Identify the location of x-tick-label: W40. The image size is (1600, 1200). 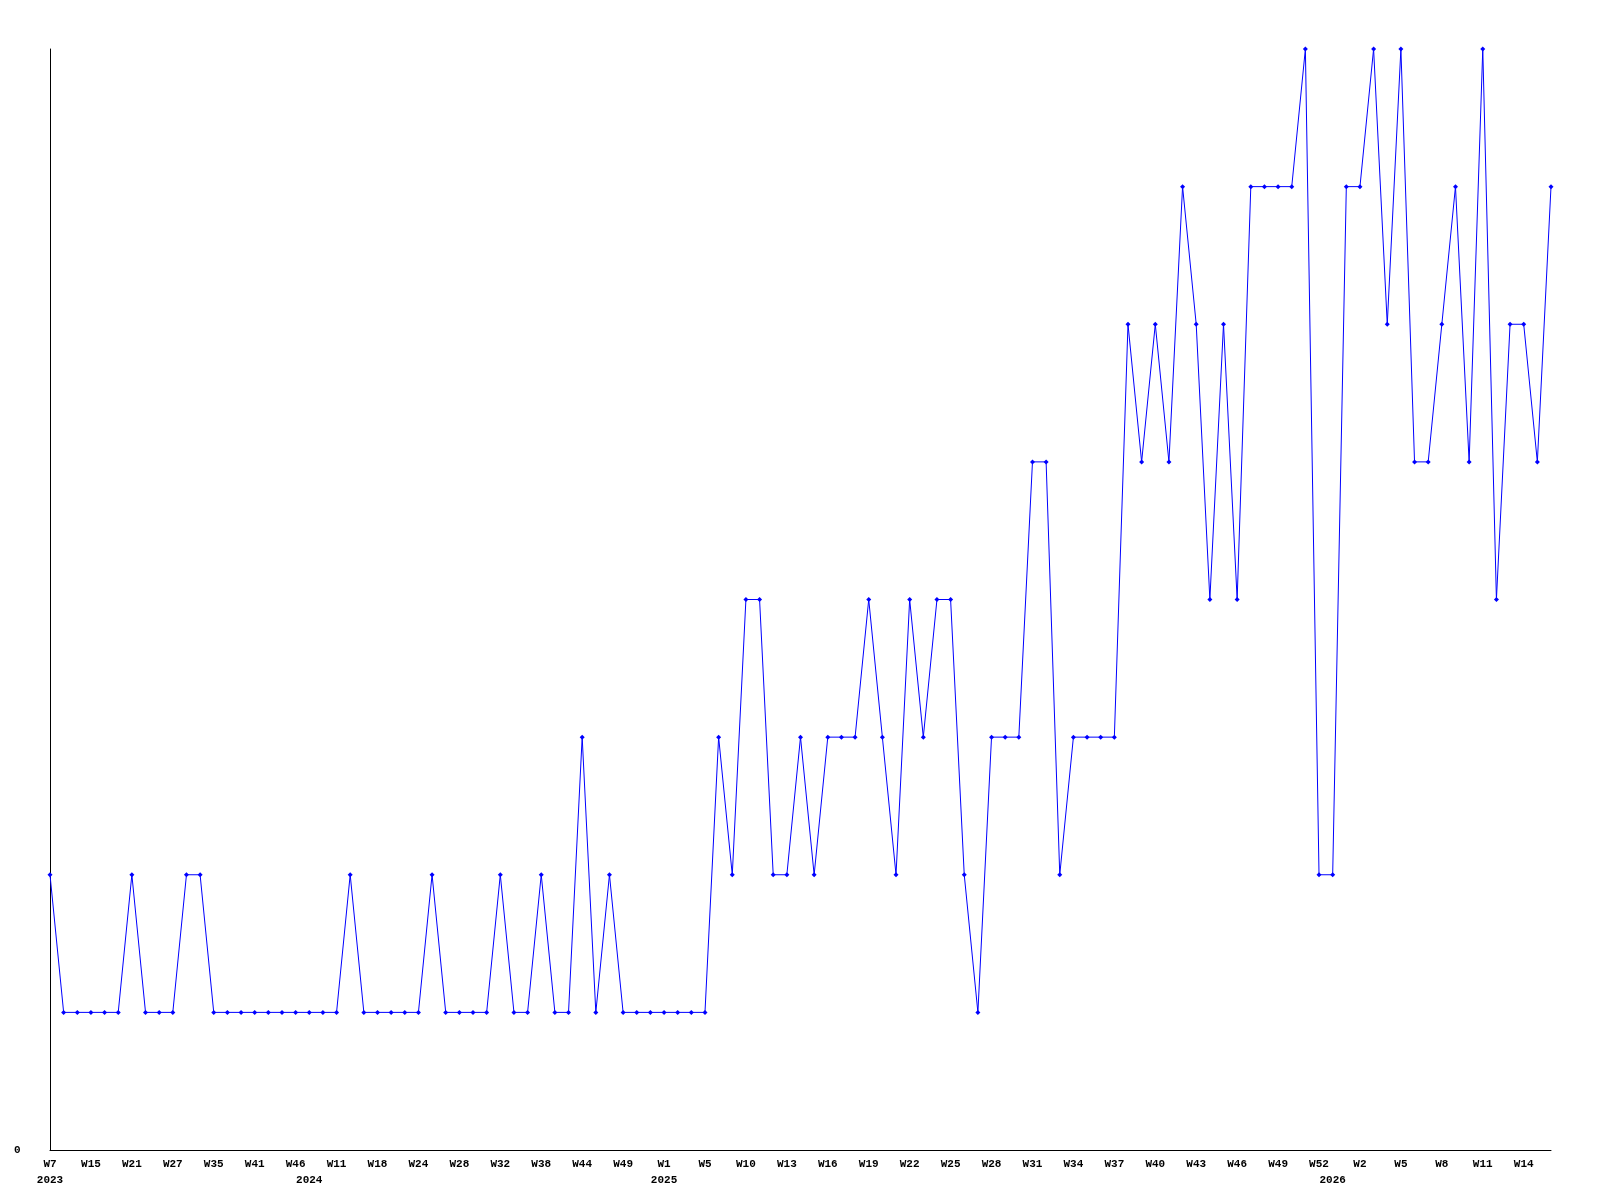
(1155, 1164).